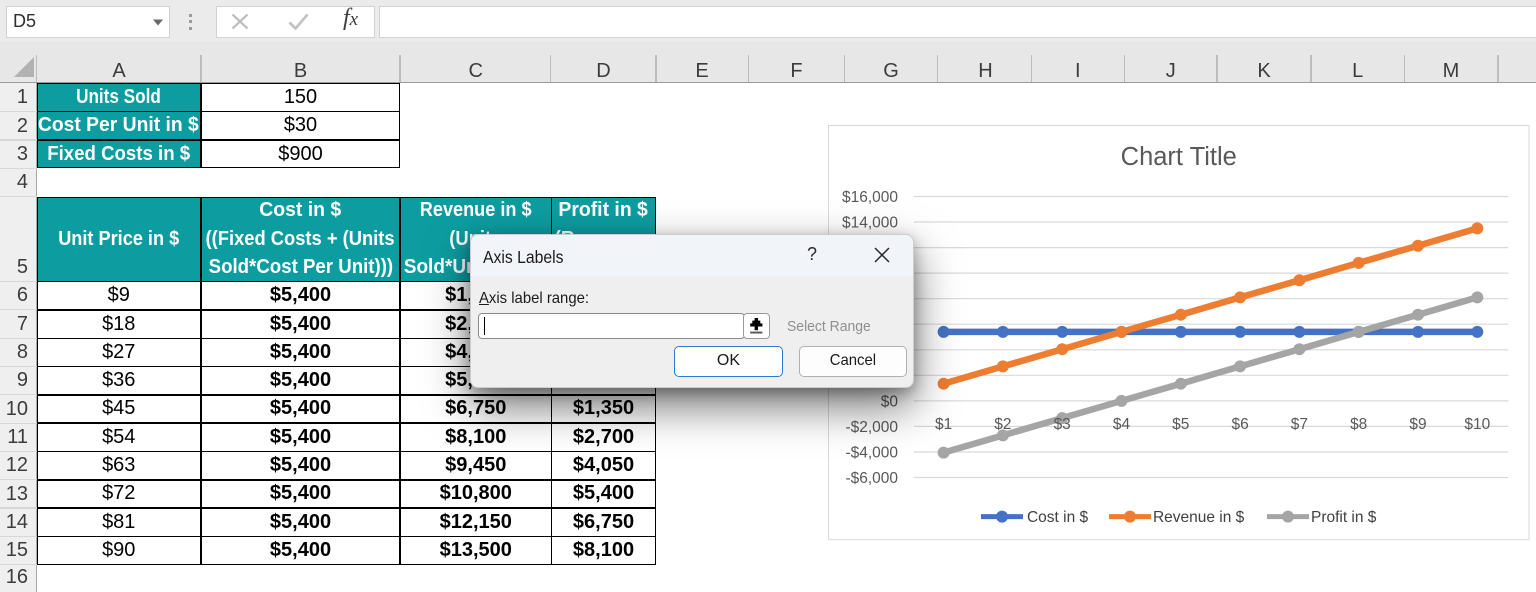  Describe the element at coordinates (1002, 425) in the screenshot. I see `svg-text: $2` at that location.